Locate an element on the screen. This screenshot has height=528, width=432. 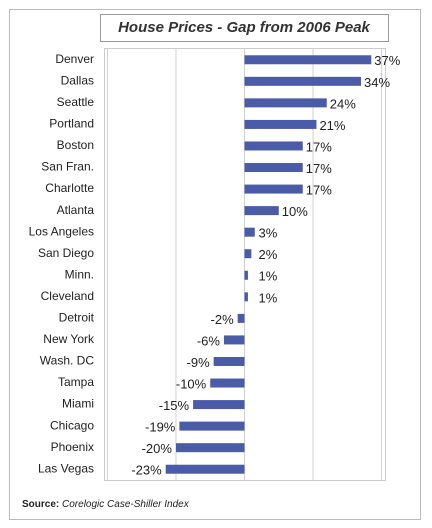
y-tick-label: Wash. DC is located at coordinates (67, 361).